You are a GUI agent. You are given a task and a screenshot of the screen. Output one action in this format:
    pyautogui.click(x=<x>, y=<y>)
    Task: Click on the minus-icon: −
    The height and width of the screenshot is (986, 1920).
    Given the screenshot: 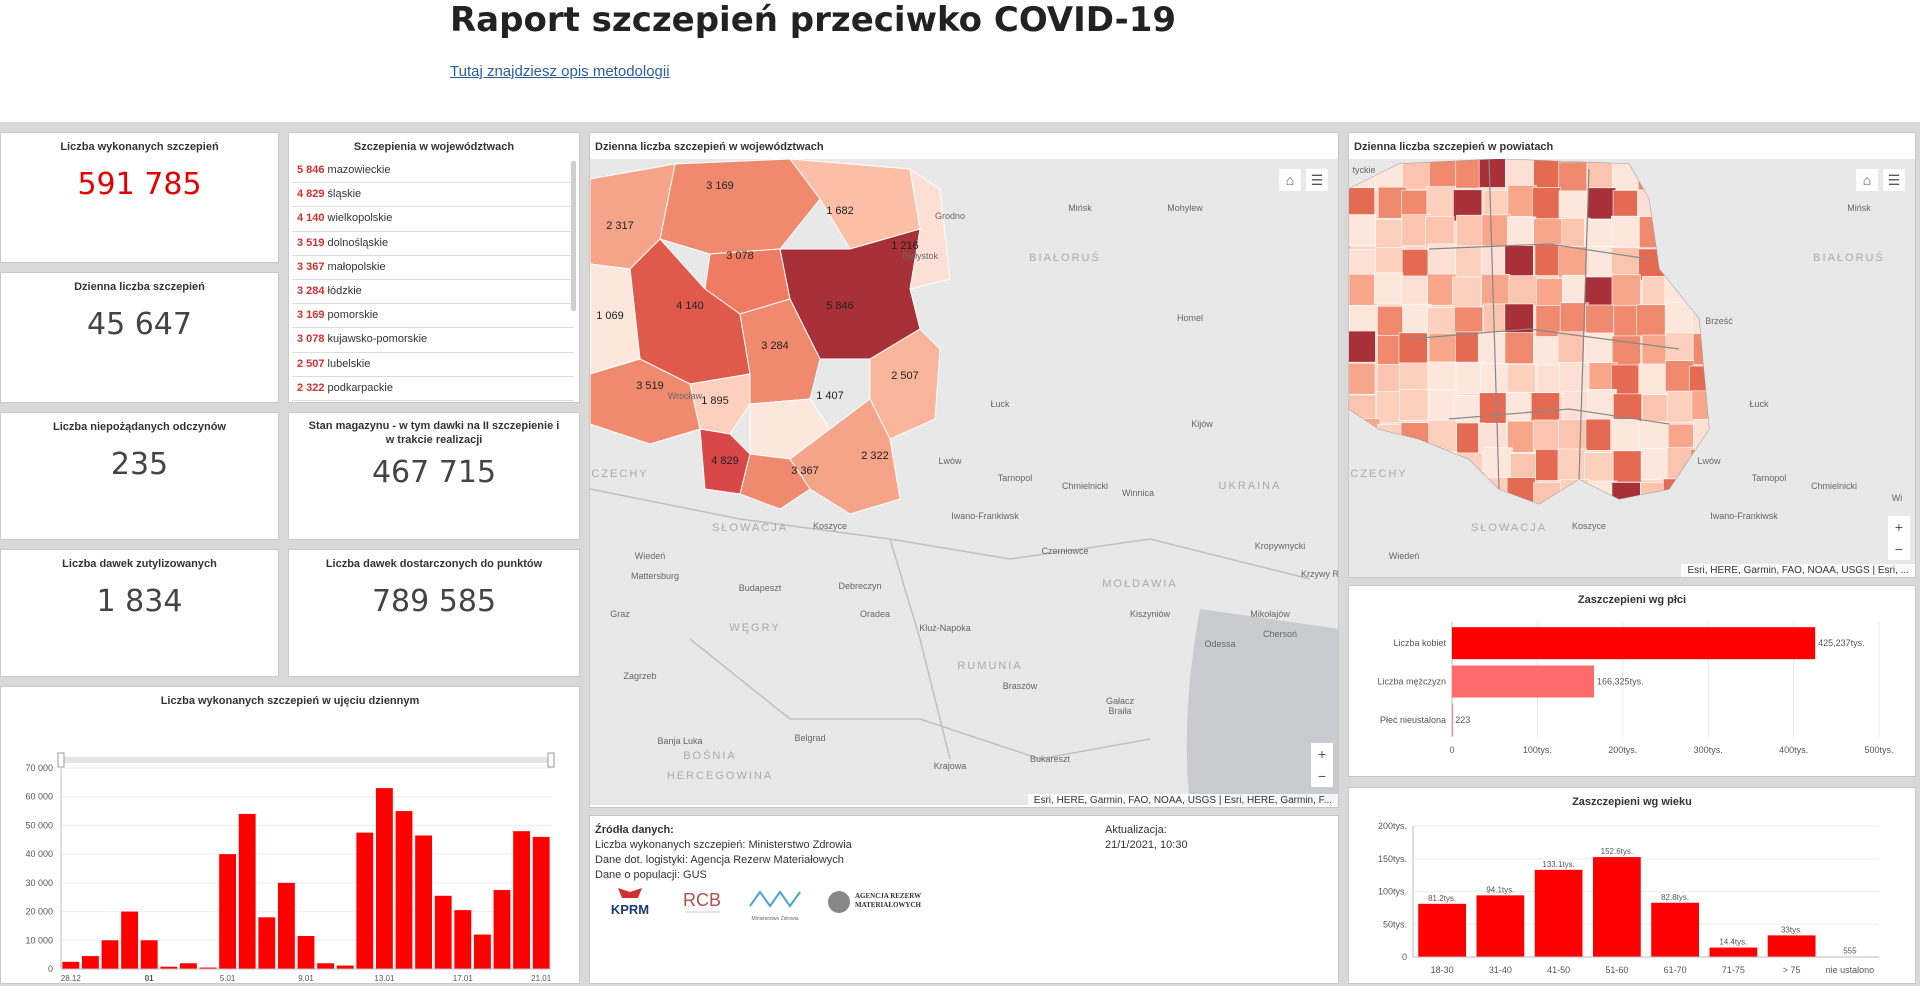 What is the action you would take?
    pyautogui.click(x=1899, y=549)
    